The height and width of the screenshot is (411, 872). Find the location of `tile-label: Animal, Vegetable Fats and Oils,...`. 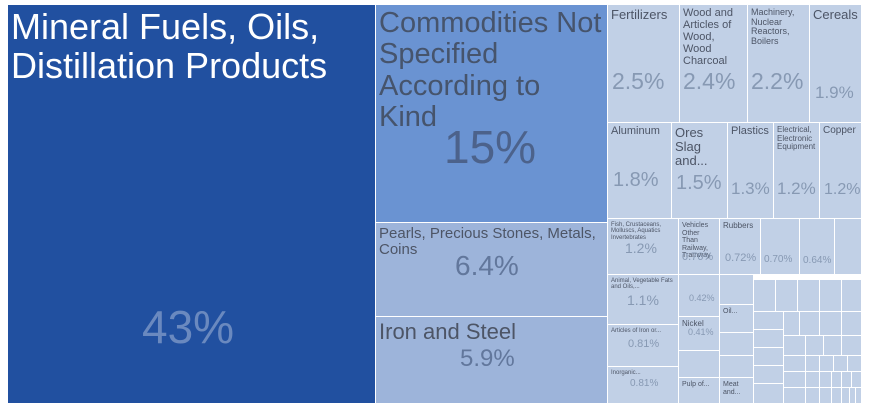

tile-label: Animal, Vegetable Fats and Oils,... is located at coordinates (642, 284).